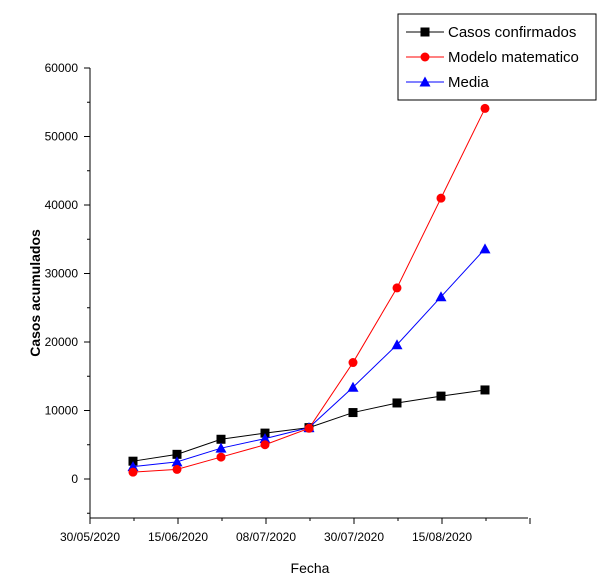  What do you see at coordinates (469, 82) in the screenshot?
I see `legend-label: Media` at bounding box center [469, 82].